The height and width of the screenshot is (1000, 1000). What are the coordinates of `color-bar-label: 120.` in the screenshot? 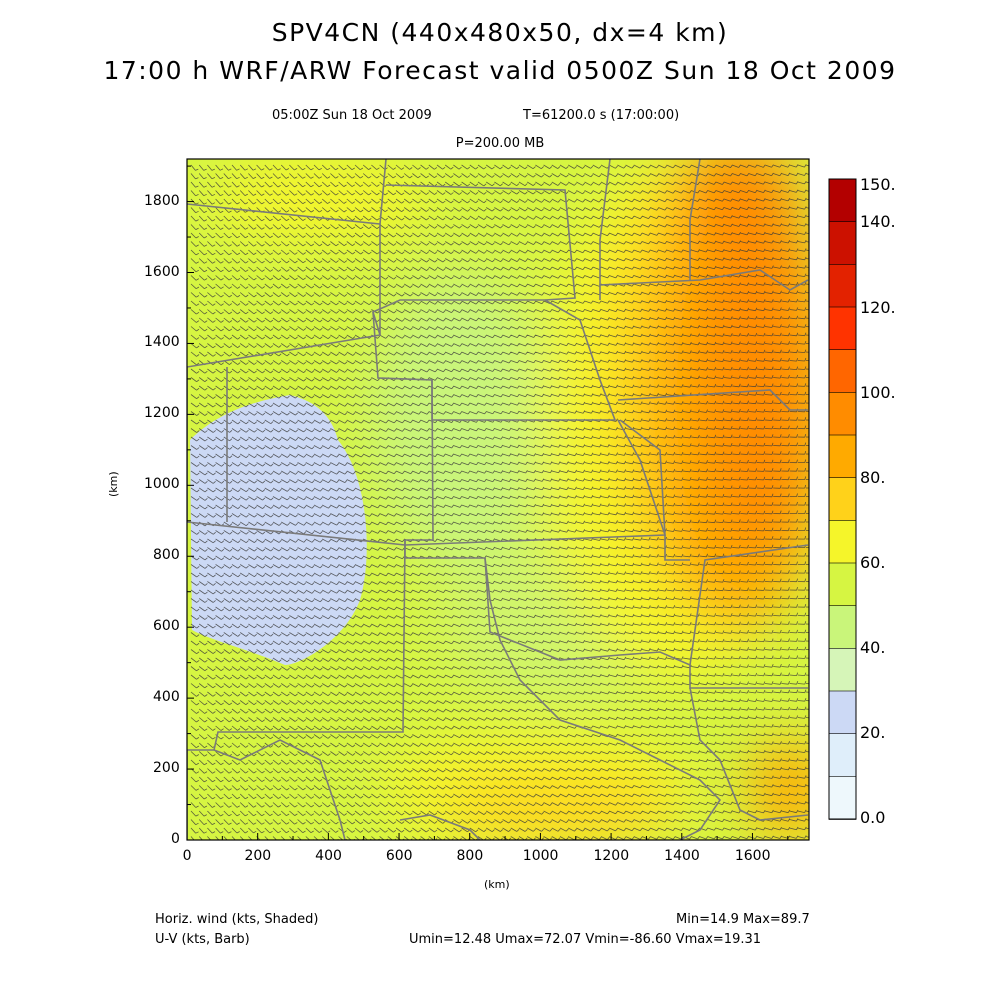 It's located at (878, 307).